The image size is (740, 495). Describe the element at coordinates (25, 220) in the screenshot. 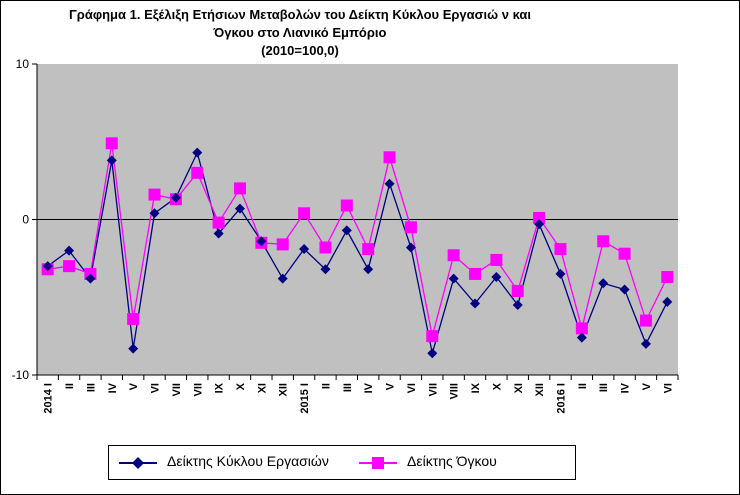

I see `y-tick-label: 0` at that location.